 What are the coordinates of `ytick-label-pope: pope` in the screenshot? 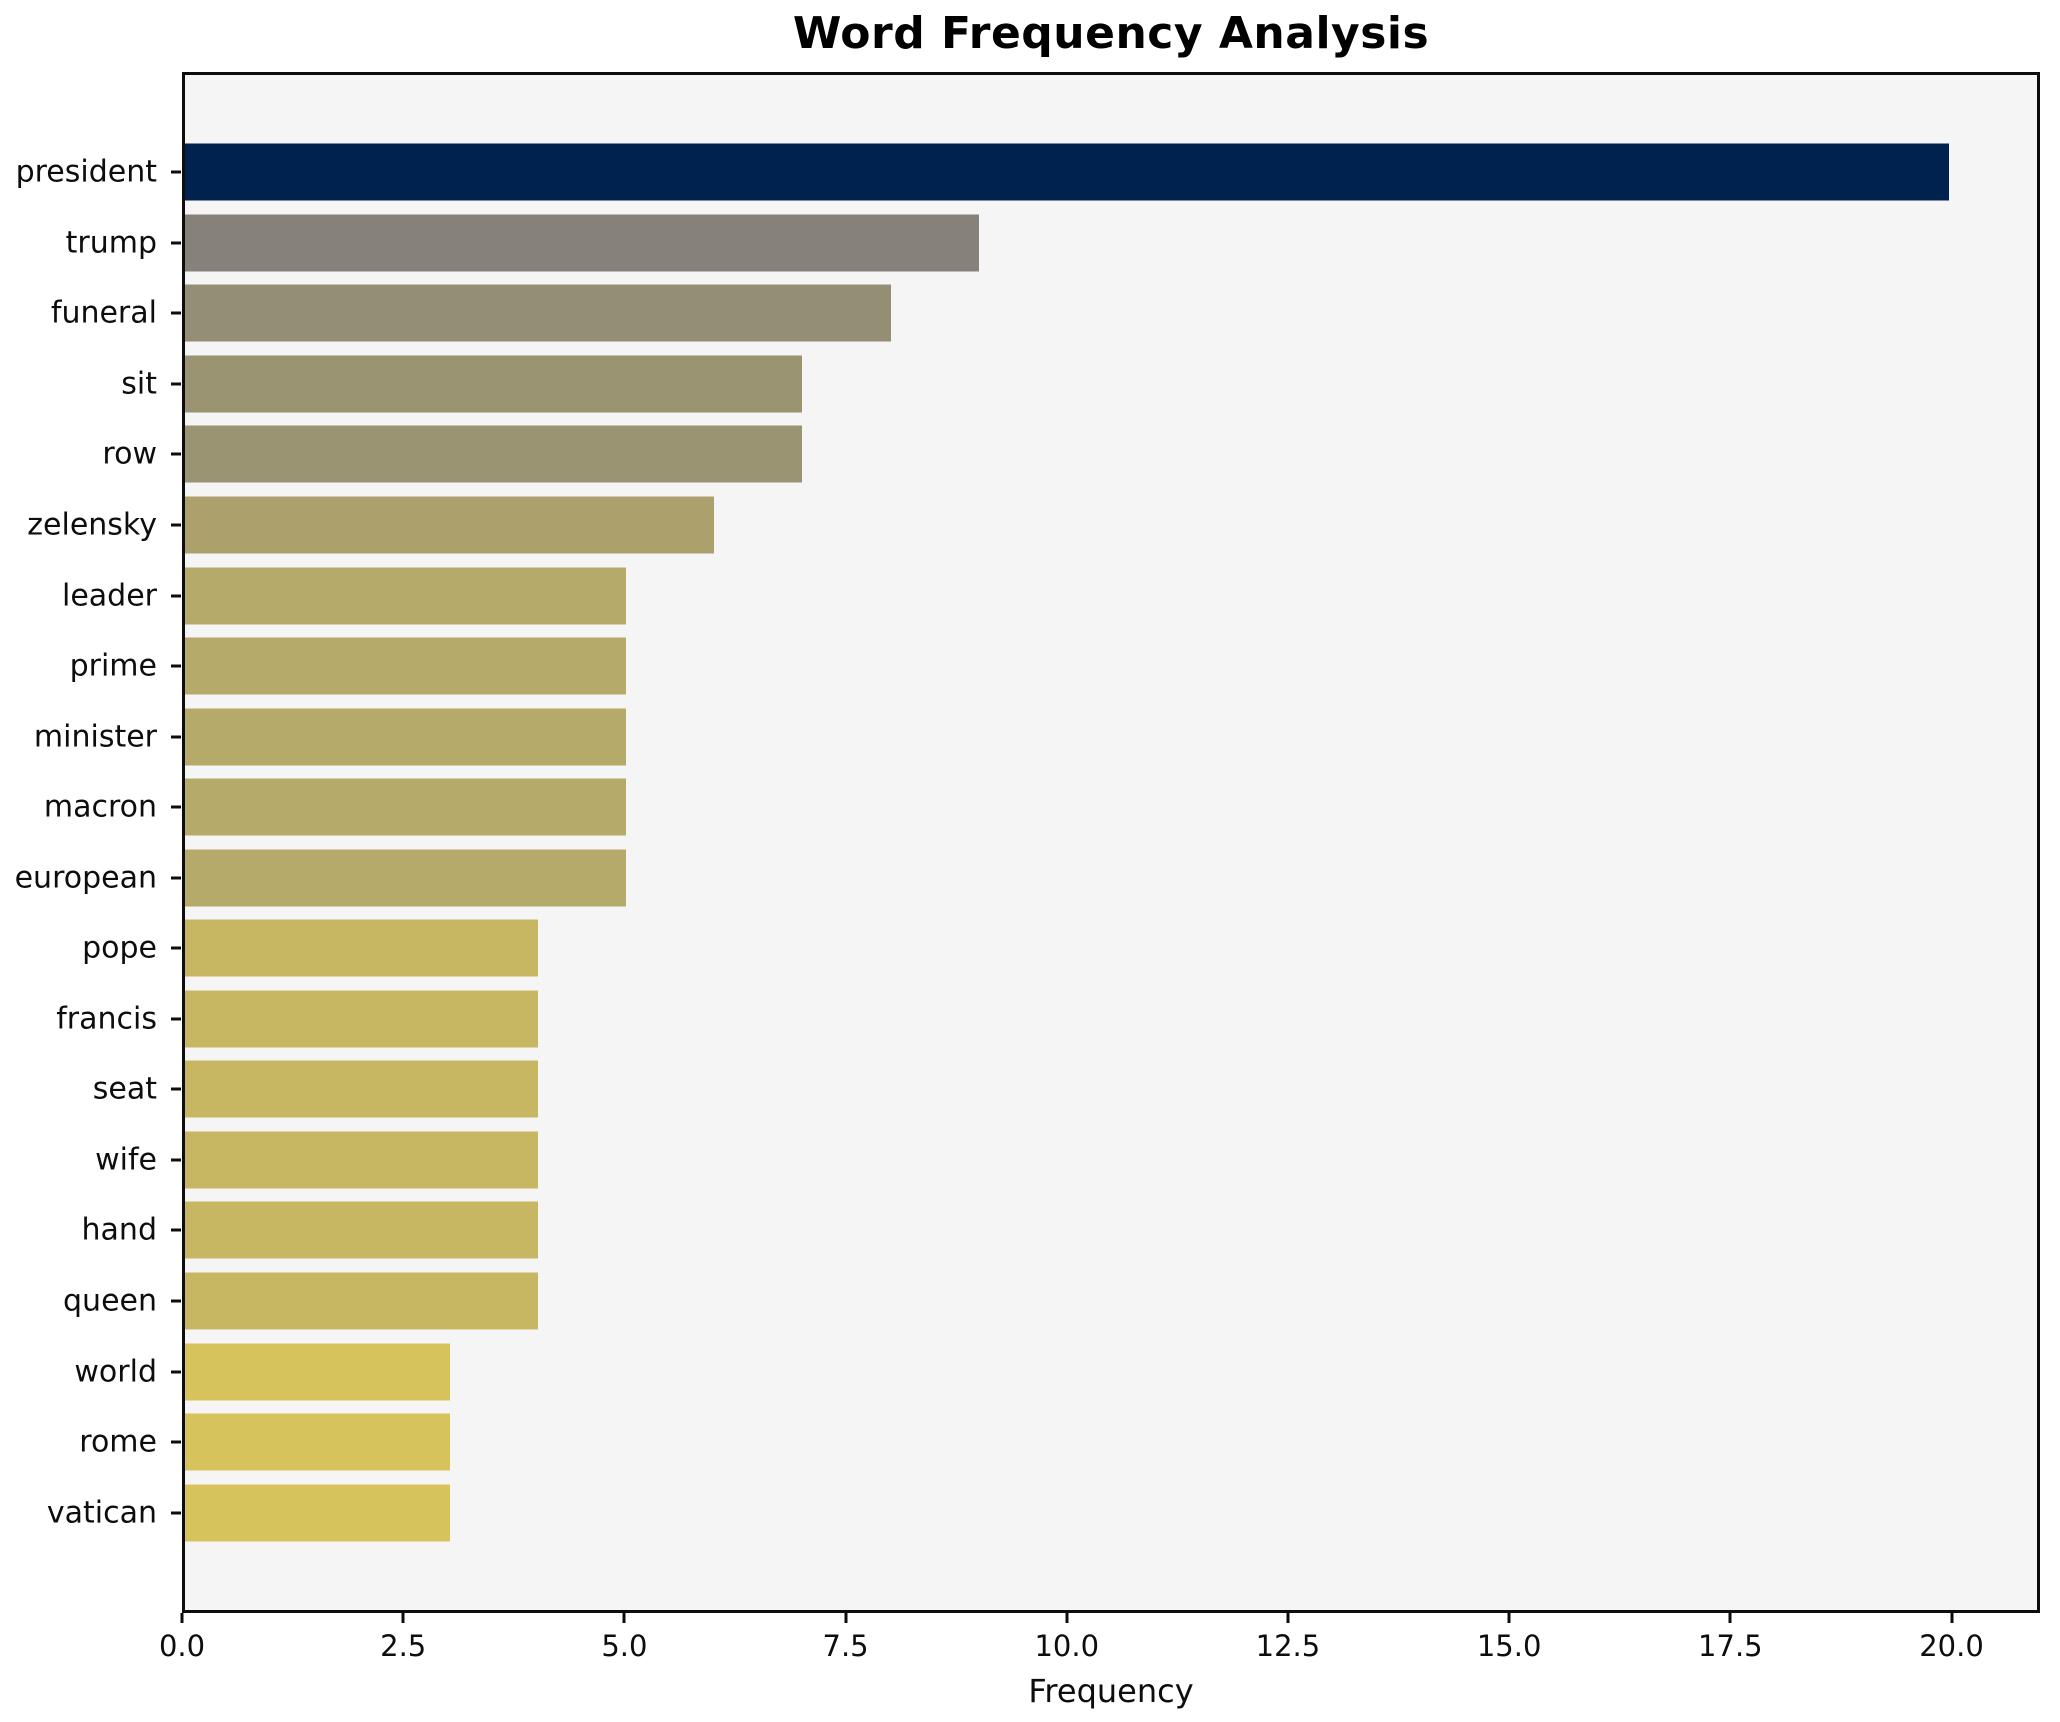 It's located at (119, 948).